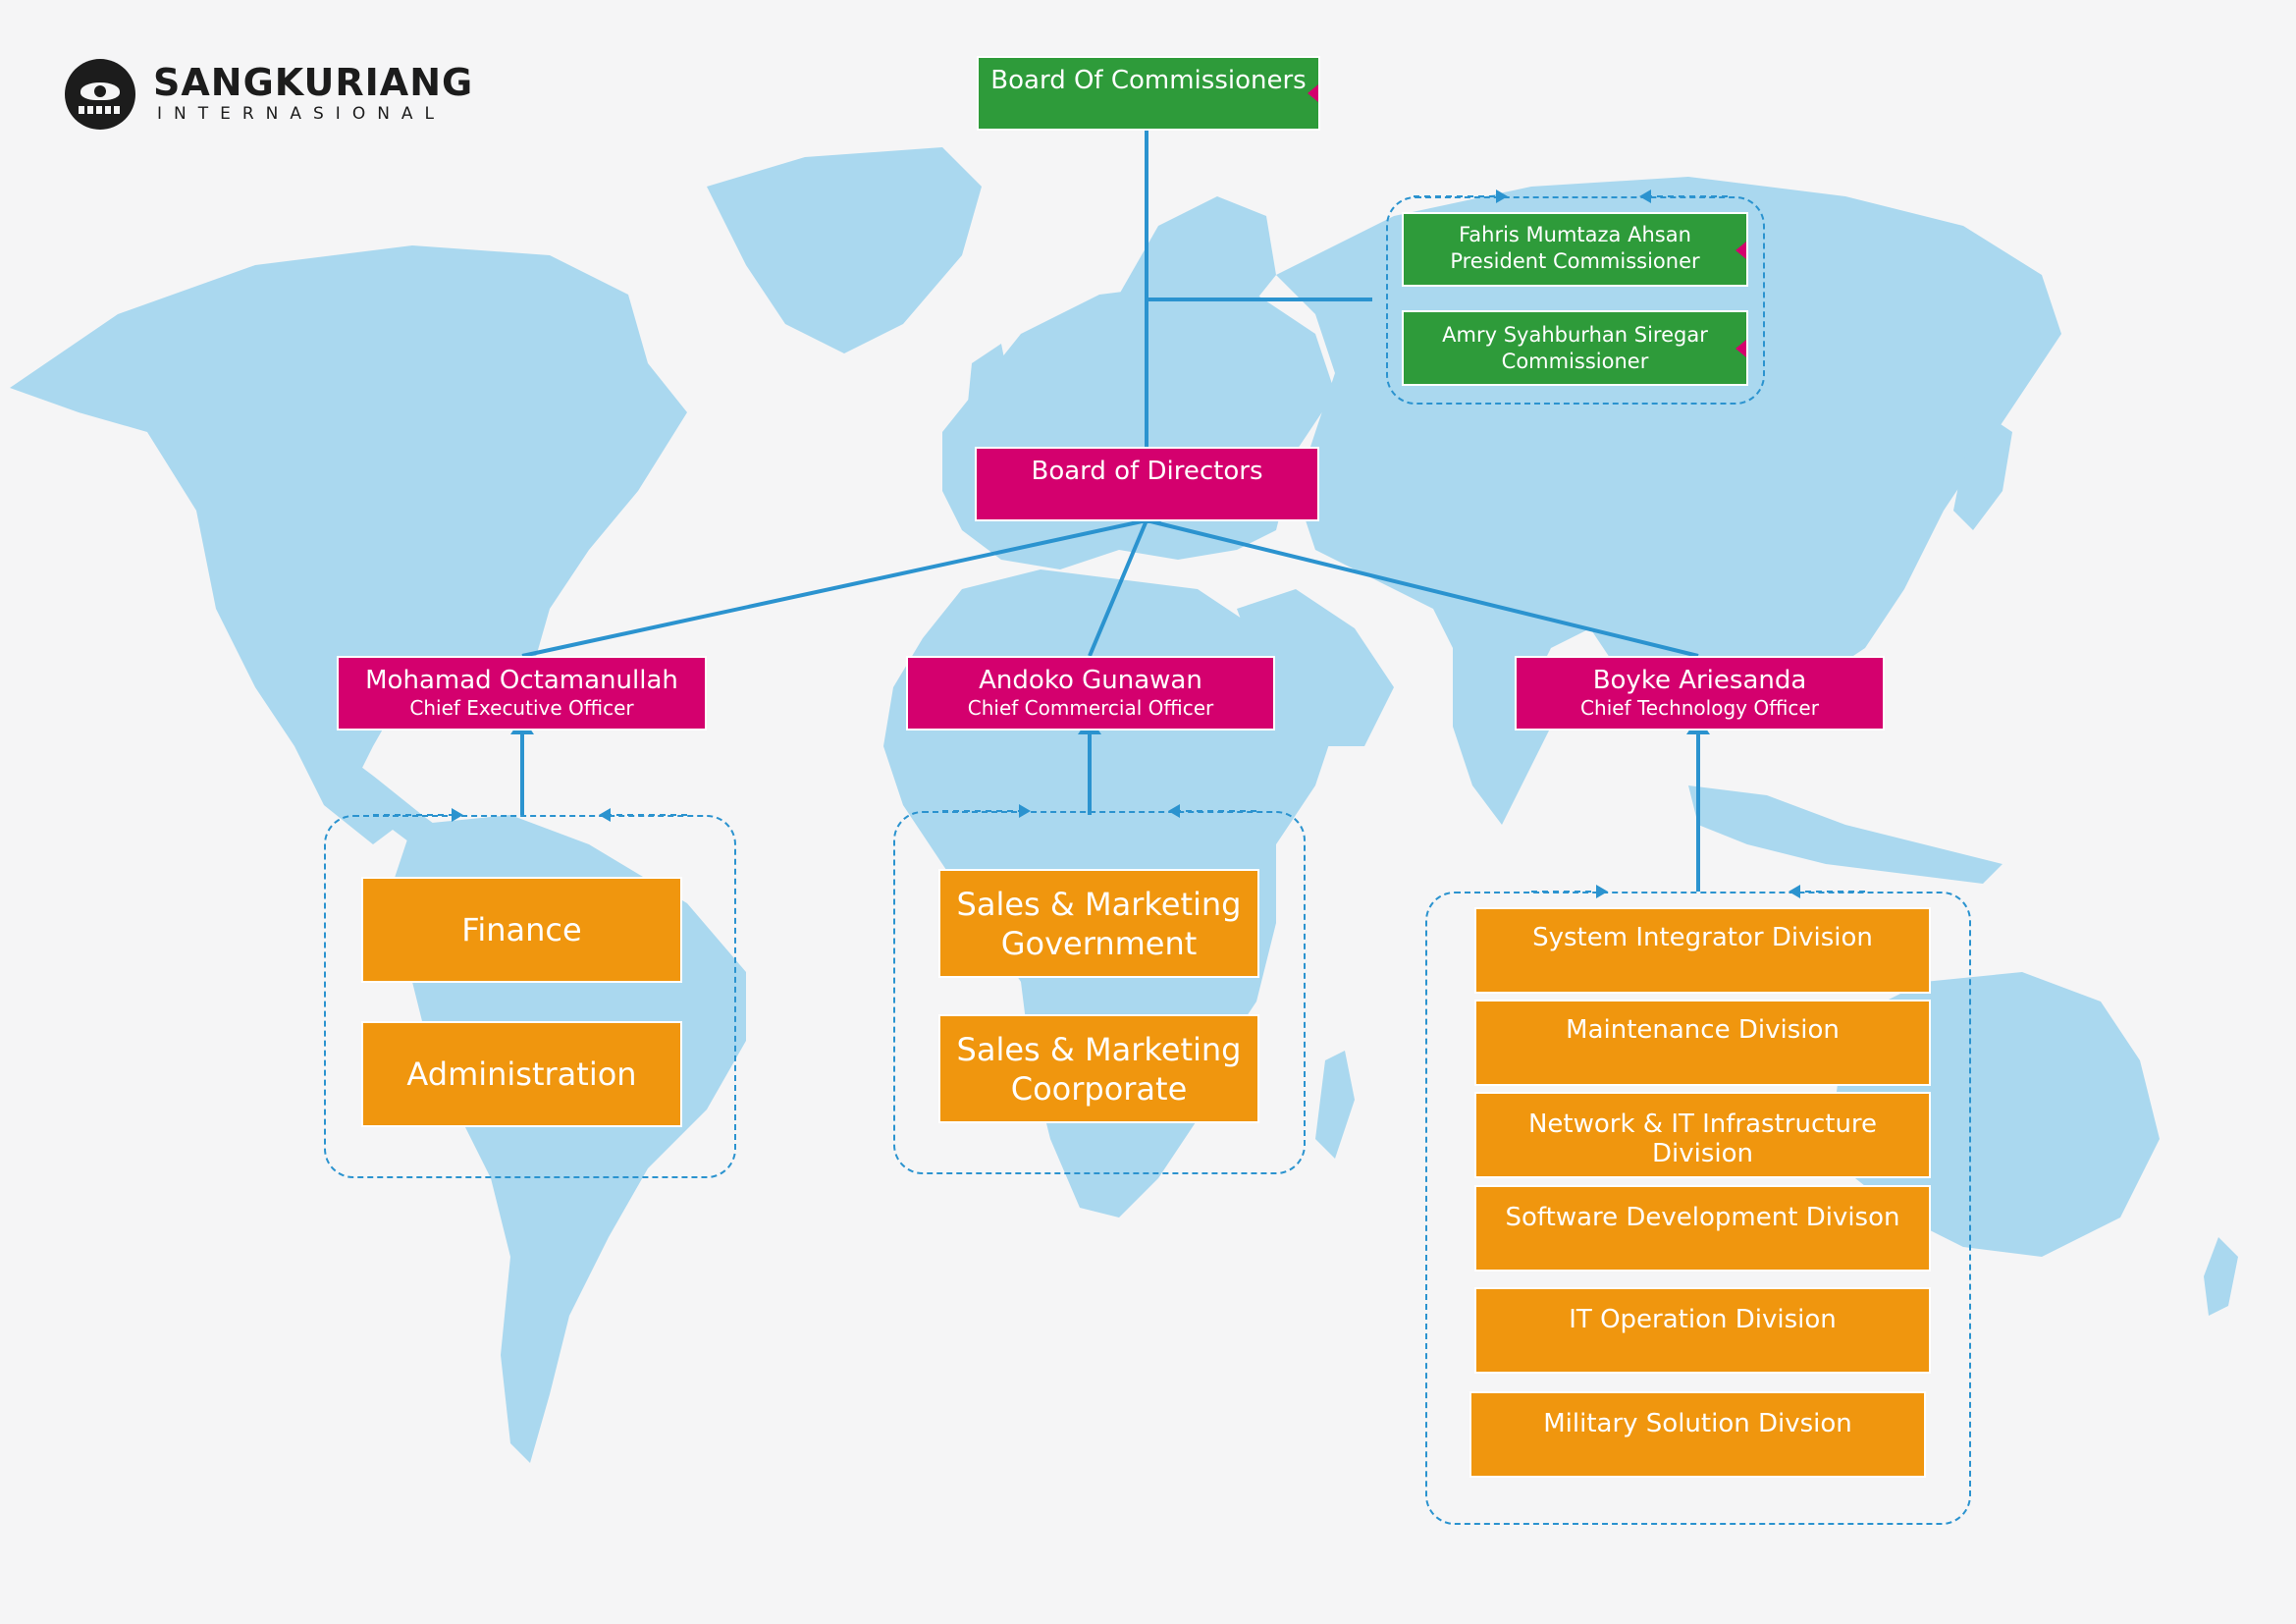  I want to click on unit-label: Network & IT Infrastructure Division, so click(1702, 1139).